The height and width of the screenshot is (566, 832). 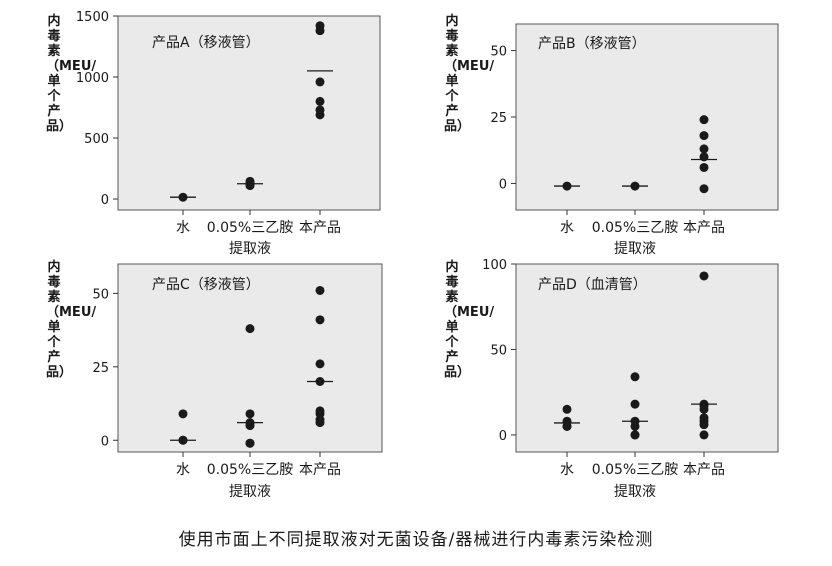 What do you see at coordinates (92, 78) in the screenshot?
I see `y-tick-label: 1000` at bounding box center [92, 78].